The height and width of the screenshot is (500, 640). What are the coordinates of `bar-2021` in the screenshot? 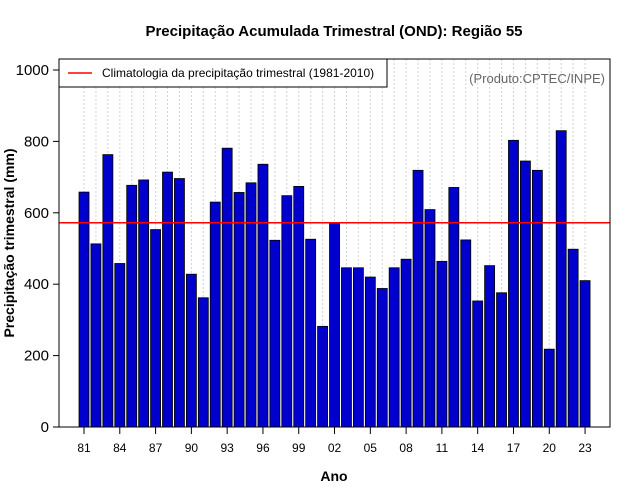 It's located at (561, 279).